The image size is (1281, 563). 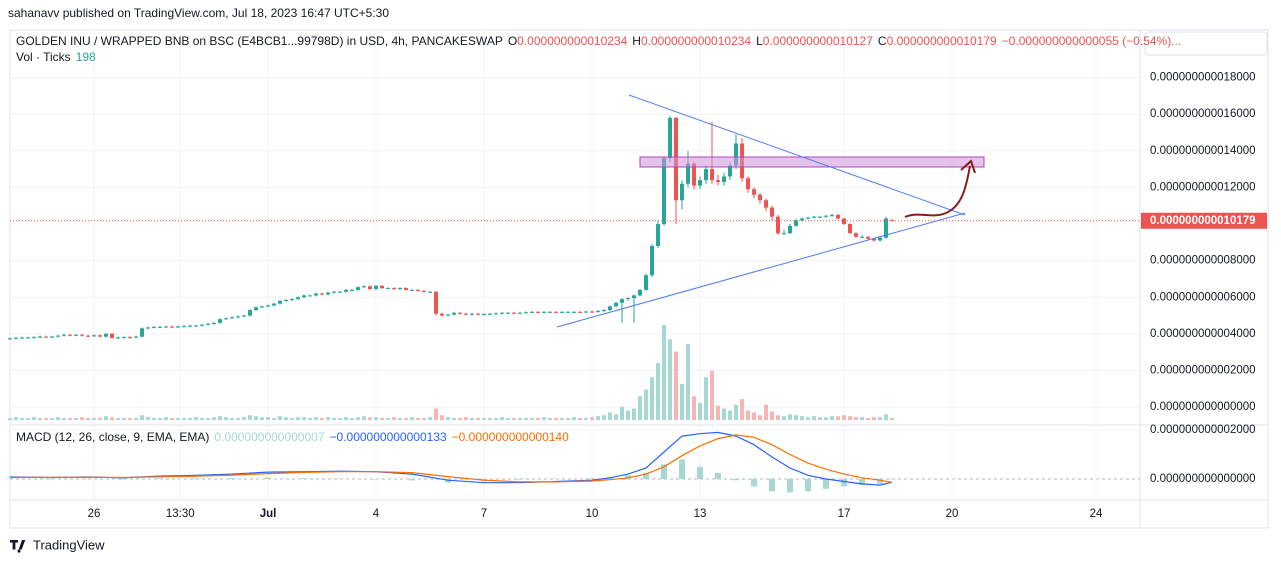 What do you see at coordinates (1096, 514) in the screenshot?
I see `x-tick-label: 24` at bounding box center [1096, 514].